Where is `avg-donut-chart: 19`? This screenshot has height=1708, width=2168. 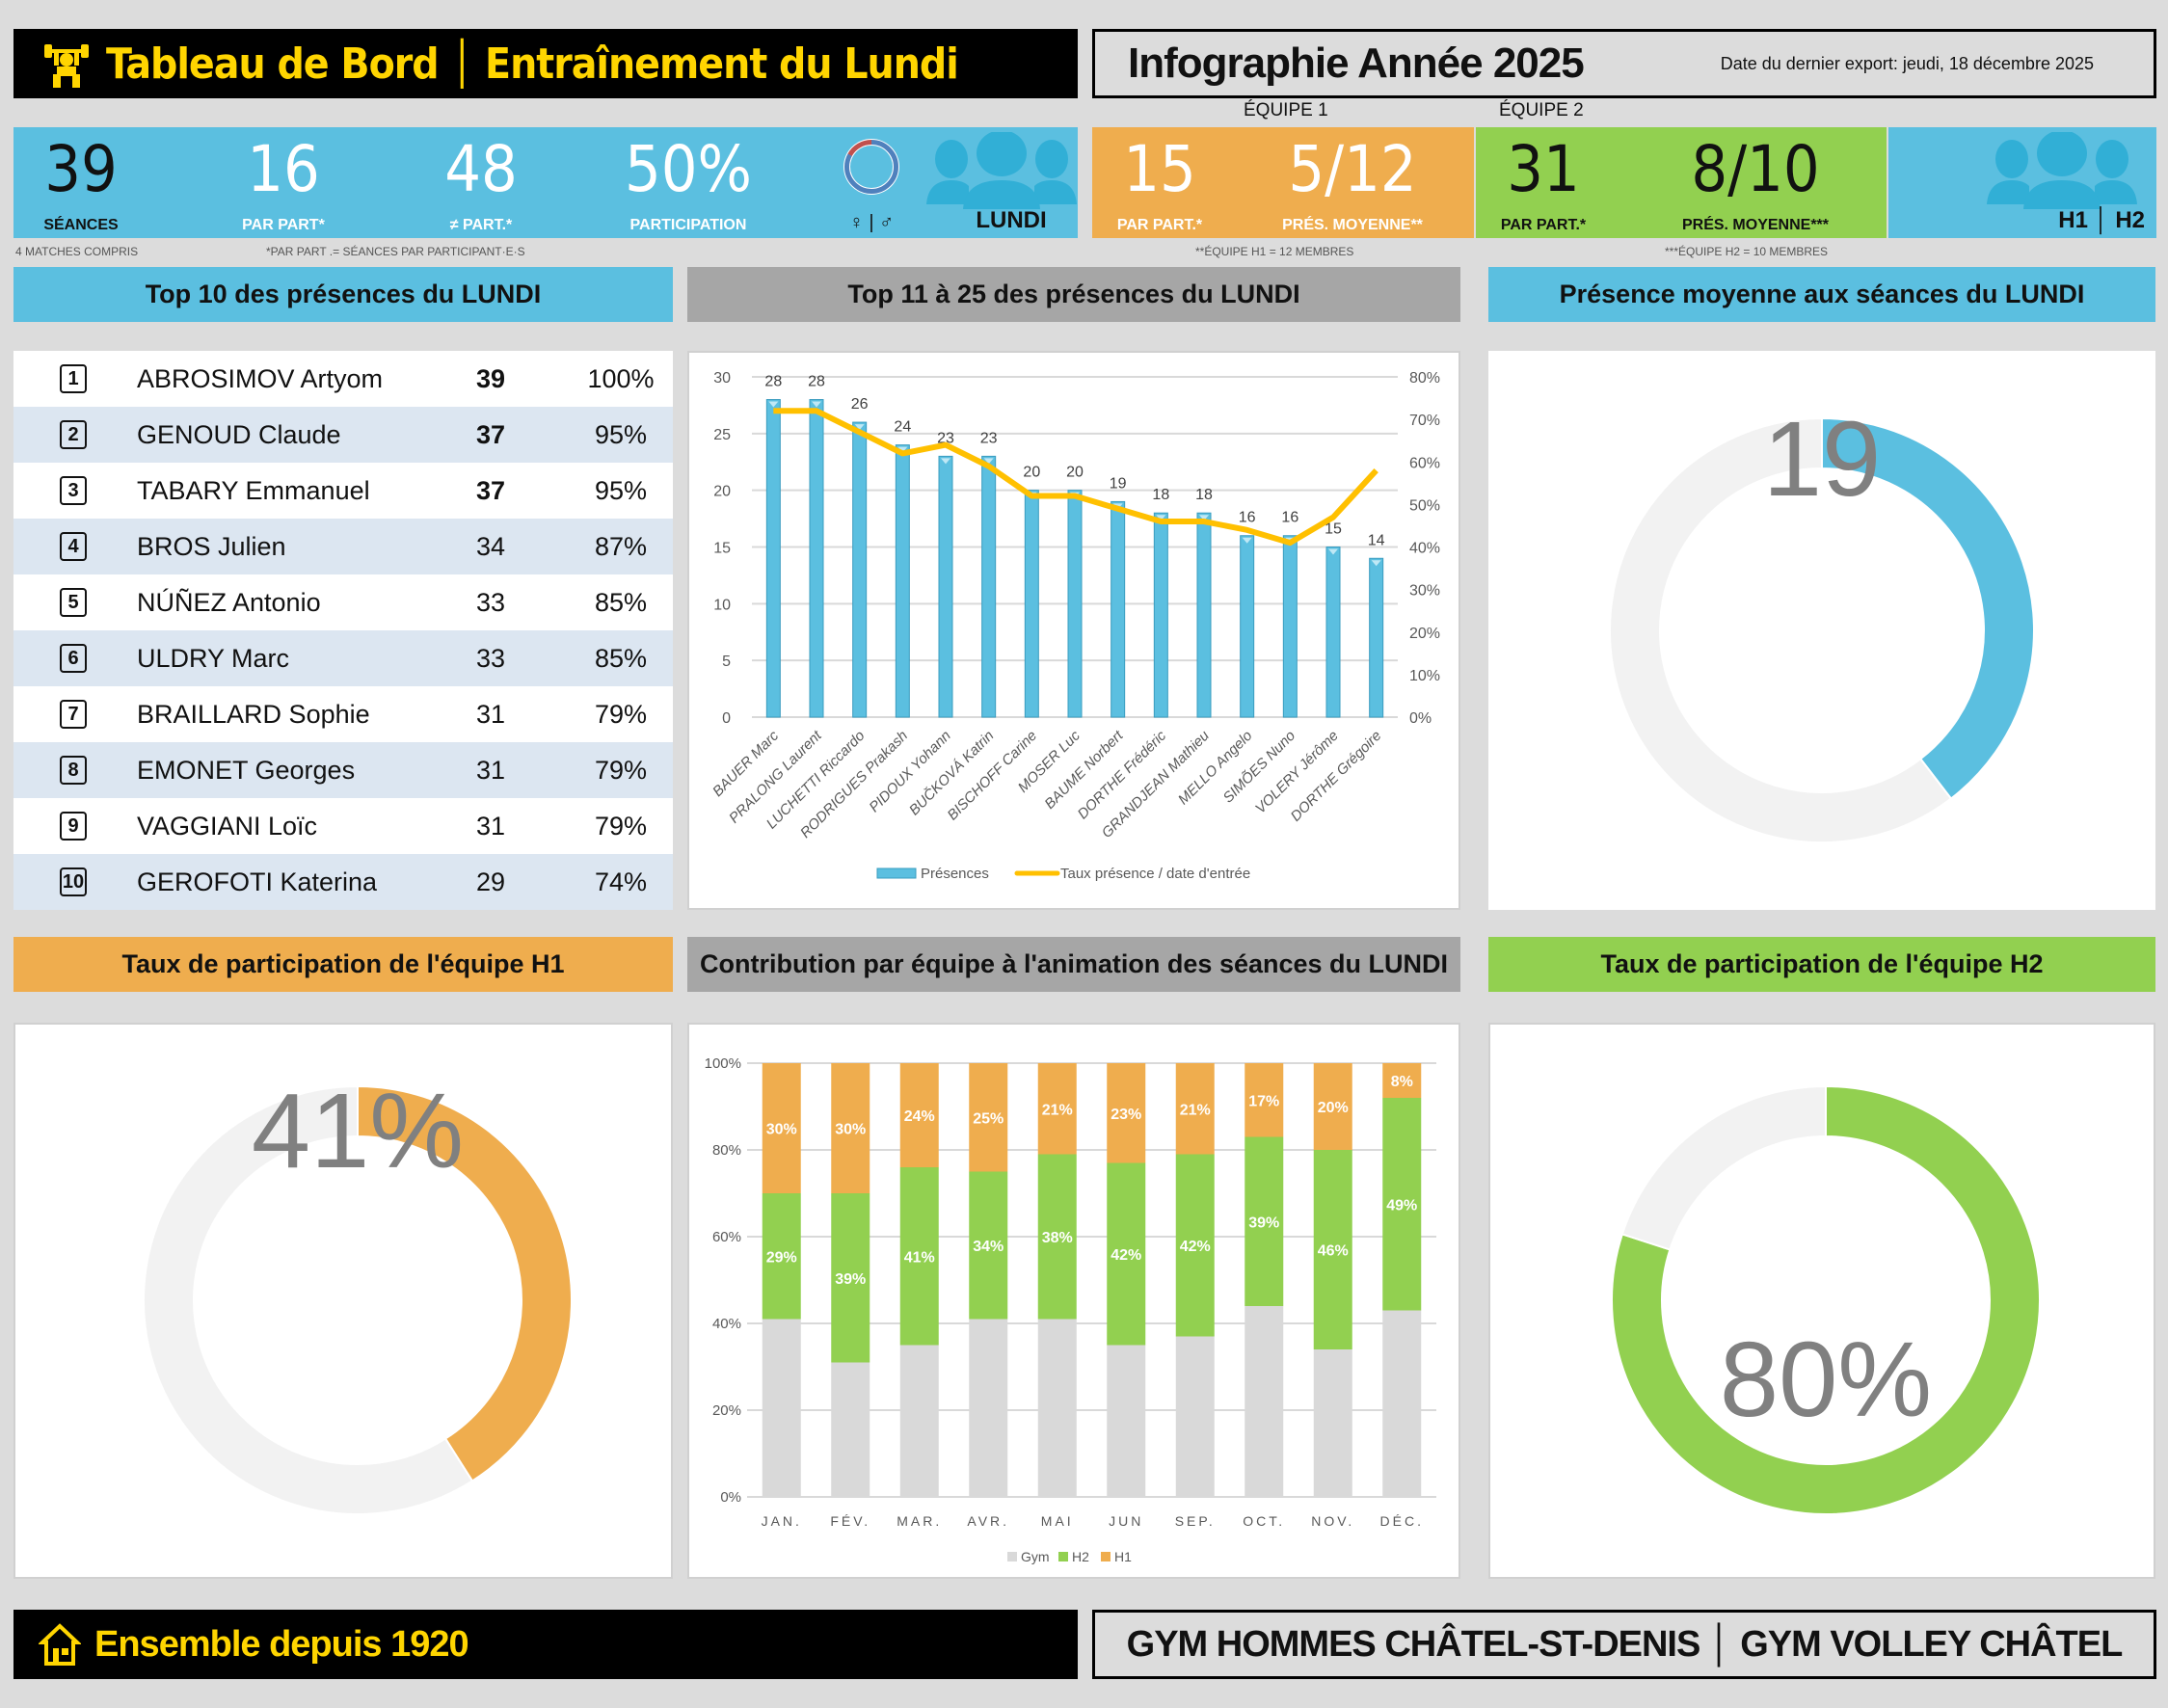
avg-donut-chart: 19 is located at coordinates (1822, 621).